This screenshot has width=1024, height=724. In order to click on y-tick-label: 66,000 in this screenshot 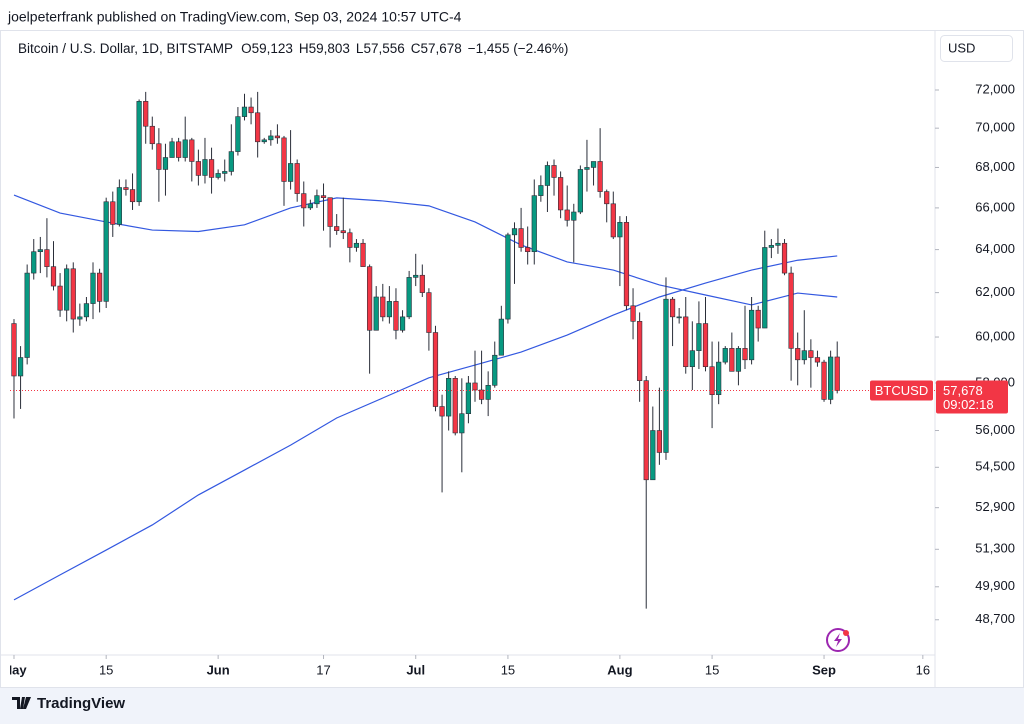, I will do `click(995, 206)`.